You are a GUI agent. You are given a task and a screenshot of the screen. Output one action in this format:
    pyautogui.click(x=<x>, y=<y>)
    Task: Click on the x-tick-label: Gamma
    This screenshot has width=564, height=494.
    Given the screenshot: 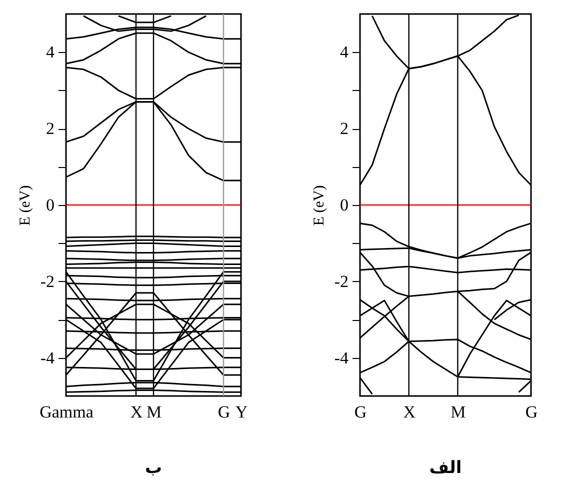 What is the action you would take?
    pyautogui.click(x=67, y=412)
    